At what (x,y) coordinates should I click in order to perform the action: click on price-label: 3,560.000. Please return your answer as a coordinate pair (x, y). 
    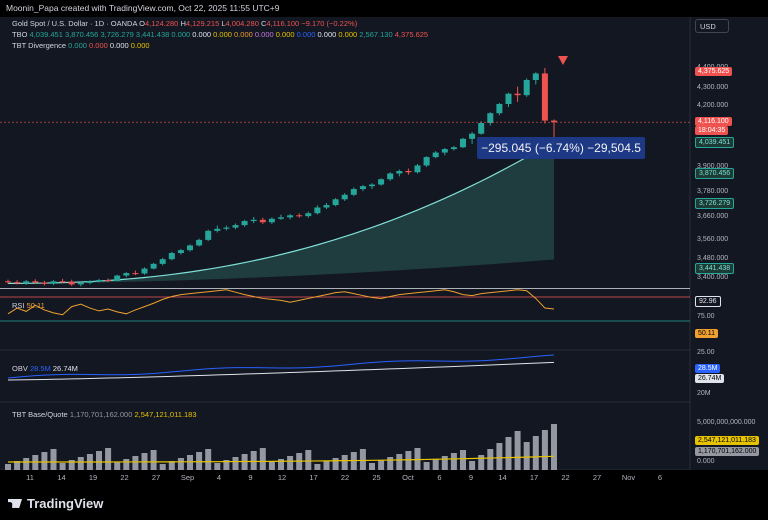
    Looking at the image, I should click on (713, 239).